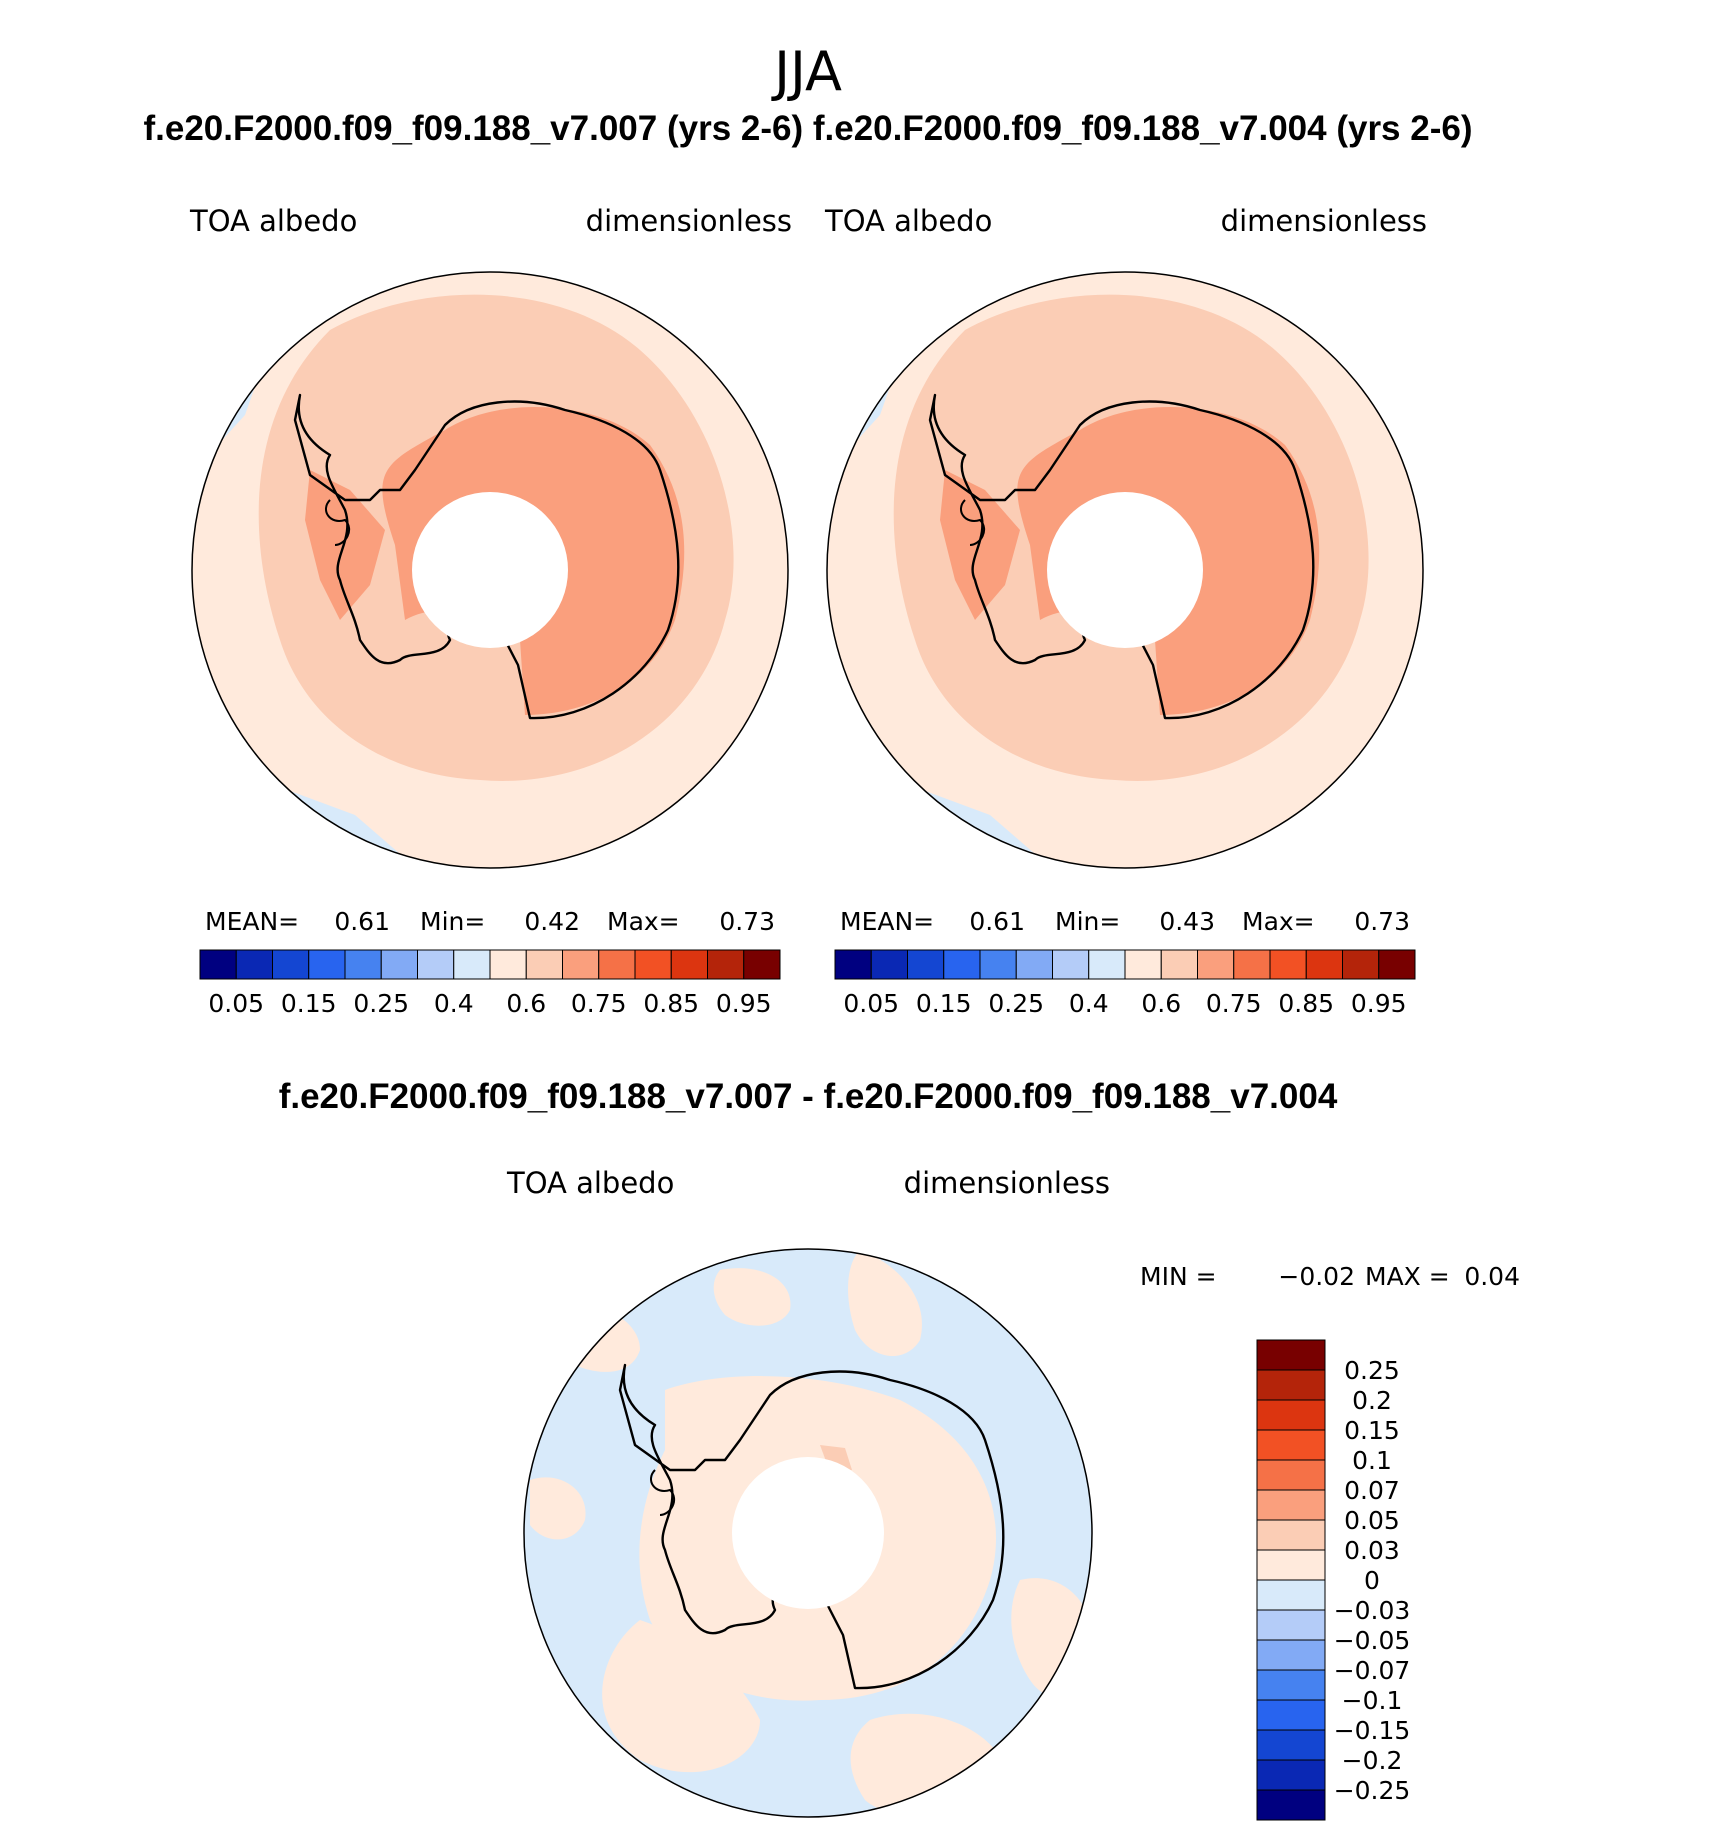 The width and height of the screenshot is (1710, 1837). I want to click on colorbar-tick-label: −0.05, so click(1372, 1640).